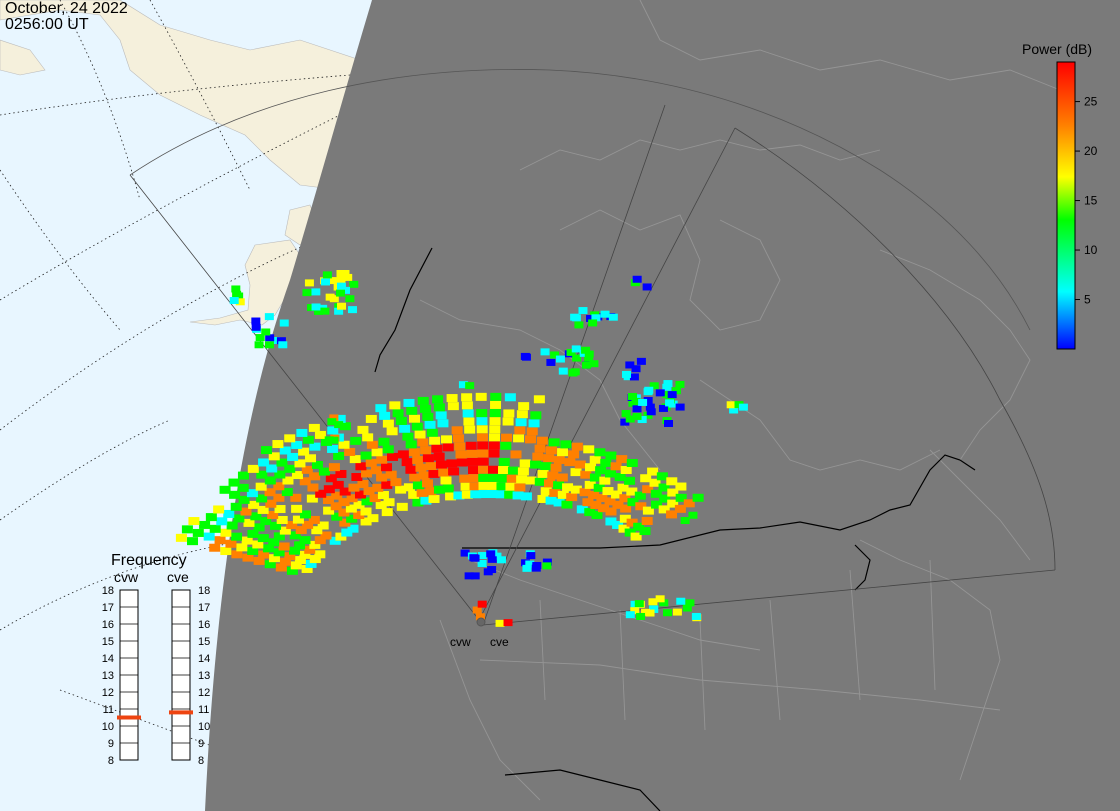 The height and width of the screenshot is (811, 1120). What do you see at coordinates (126, 577) in the screenshot?
I see `frequency-col-cvw: cvw` at bounding box center [126, 577].